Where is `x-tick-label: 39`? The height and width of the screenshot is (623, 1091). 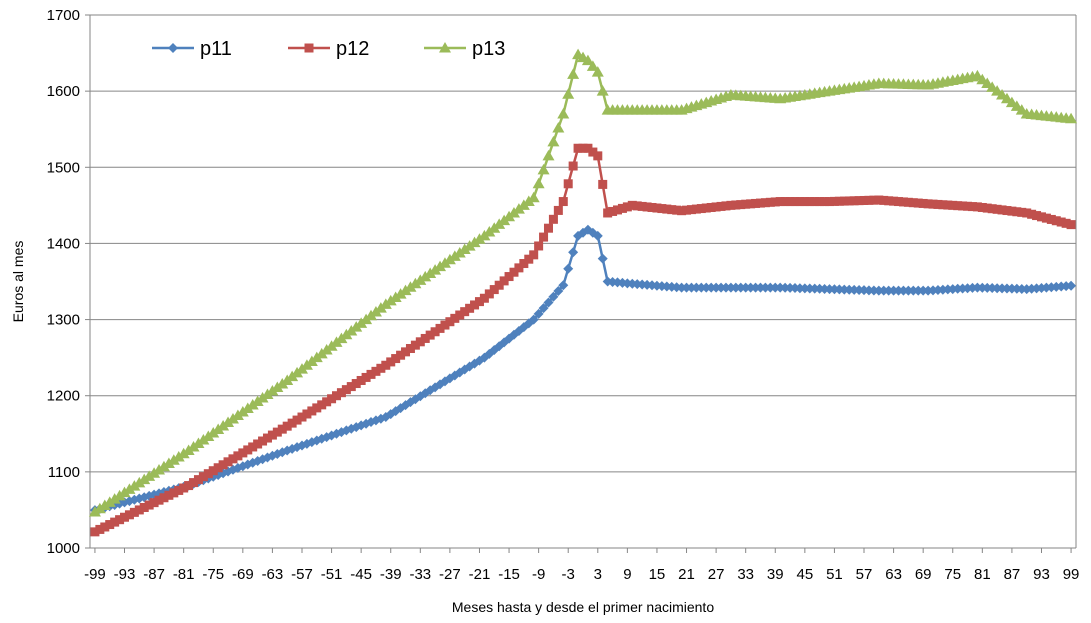
x-tick-label: 39 is located at coordinates (775, 574).